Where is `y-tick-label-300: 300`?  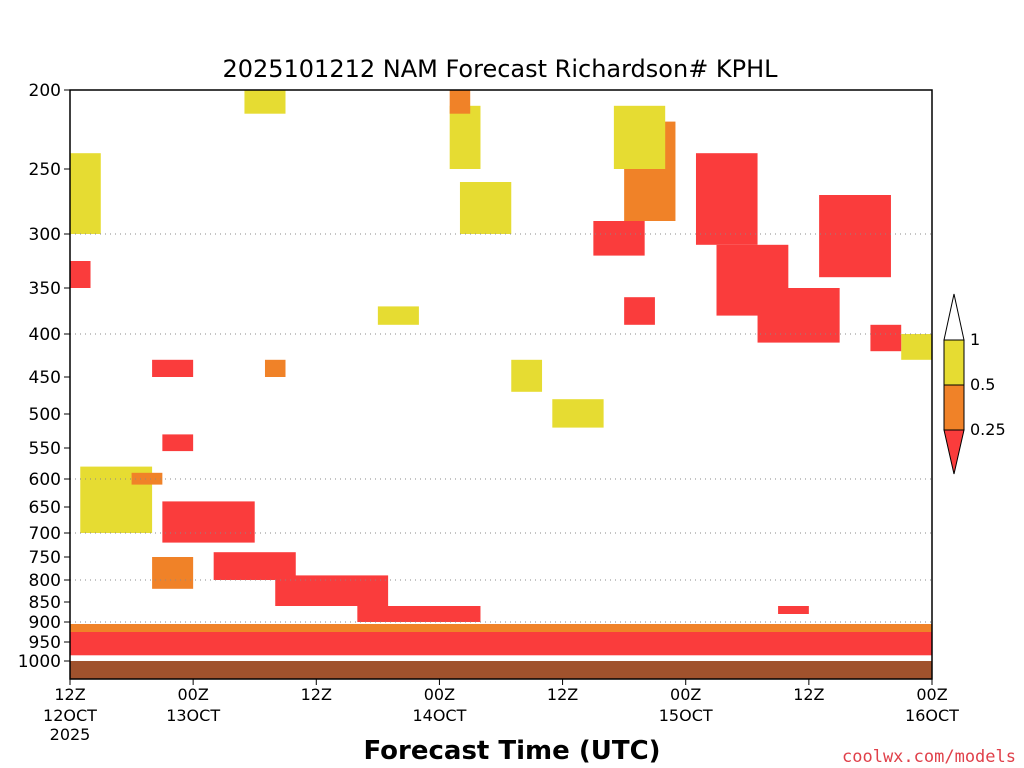
y-tick-label-300: 300 is located at coordinates (45, 235).